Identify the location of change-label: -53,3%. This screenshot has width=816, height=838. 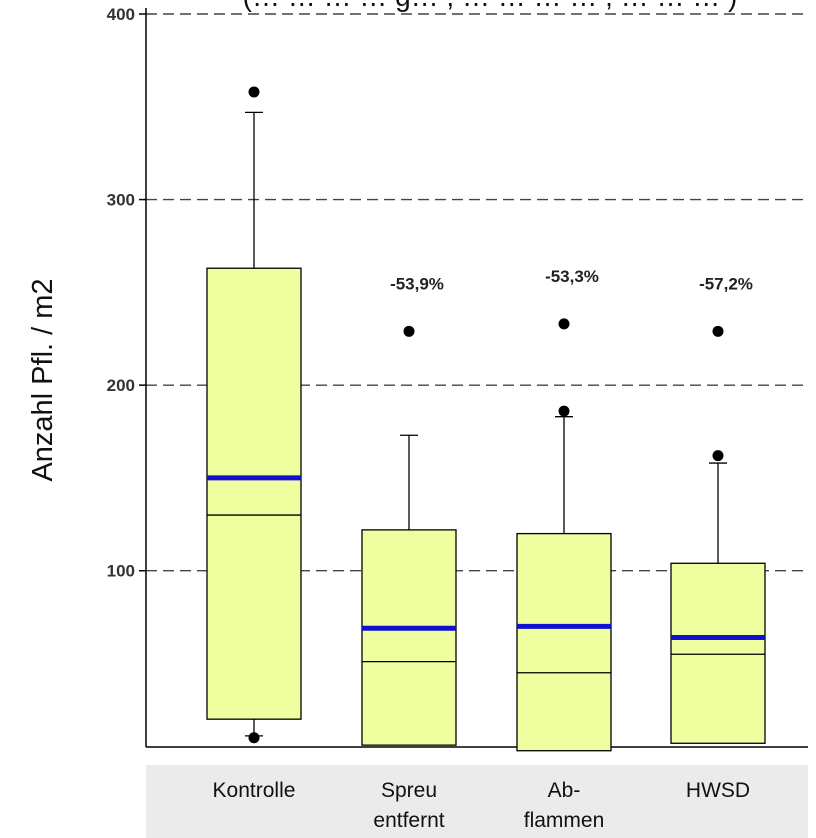
(572, 276).